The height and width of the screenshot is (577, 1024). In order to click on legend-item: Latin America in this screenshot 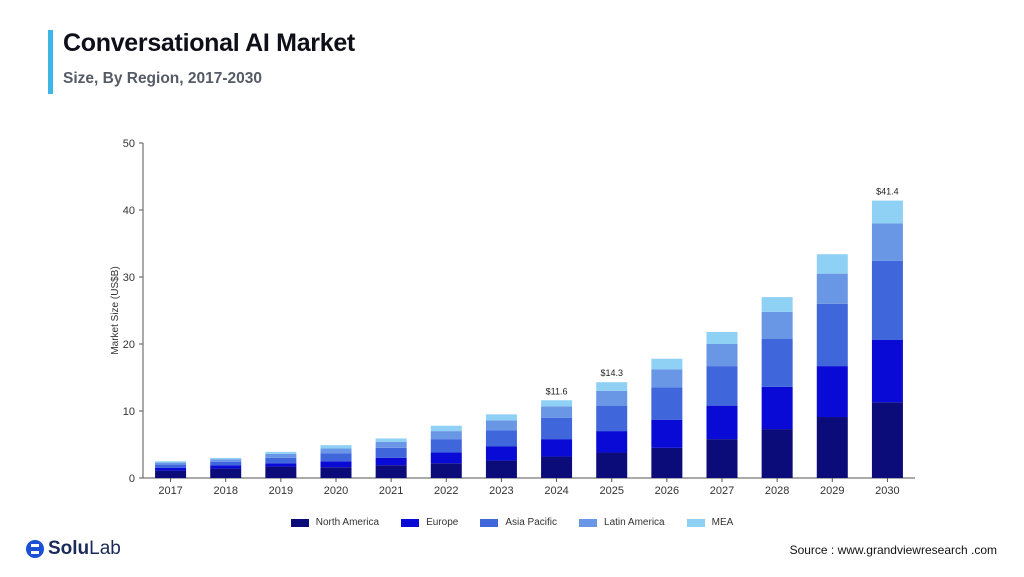, I will do `click(622, 522)`.